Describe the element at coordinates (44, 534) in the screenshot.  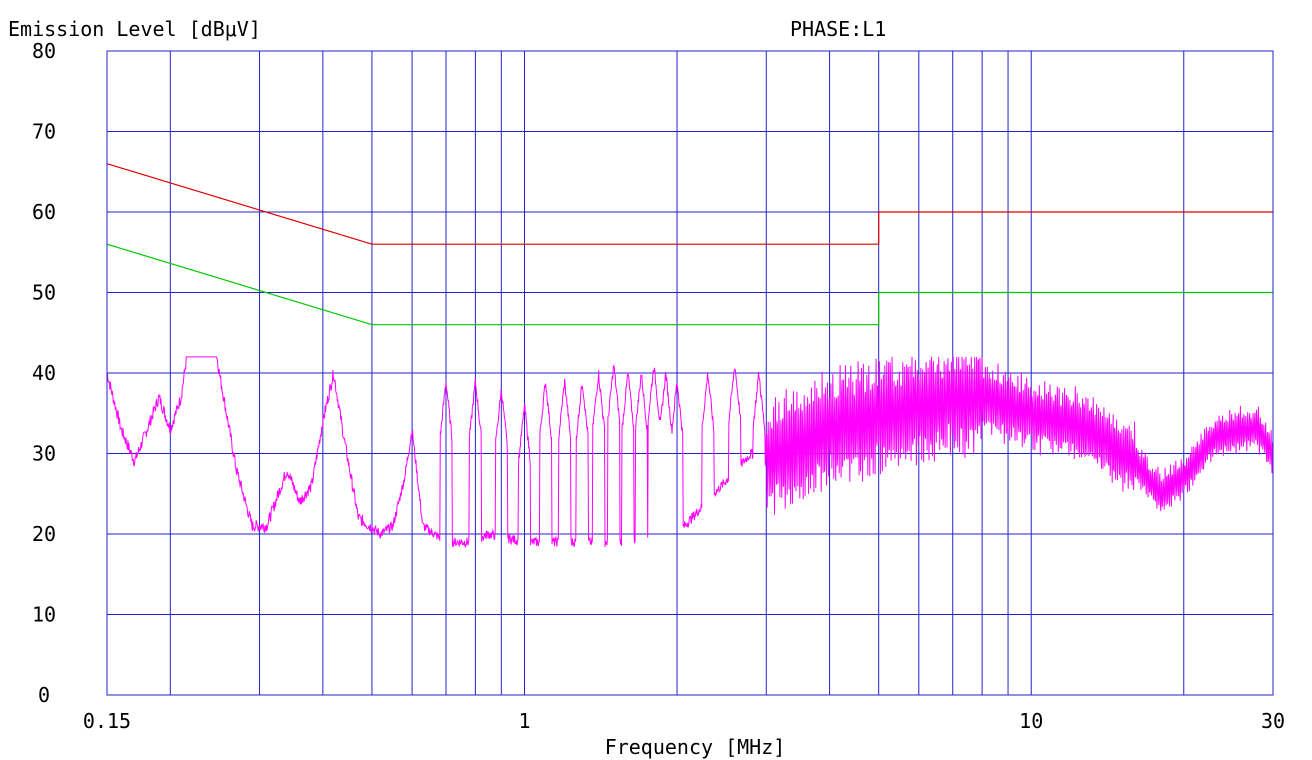
I see `y-tick-label: 20` at that location.